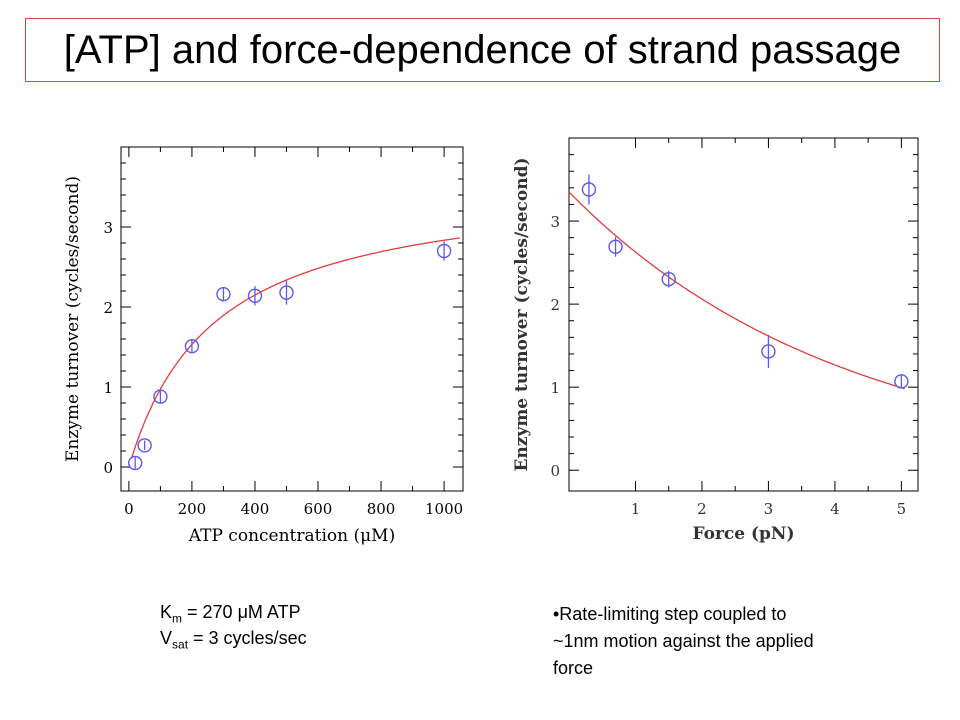 Image resolution: width=960 pixels, height=720 pixels. Describe the element at coordinates (318, 509) in the screenshot. I see `x-tick-label: 600` at that location.